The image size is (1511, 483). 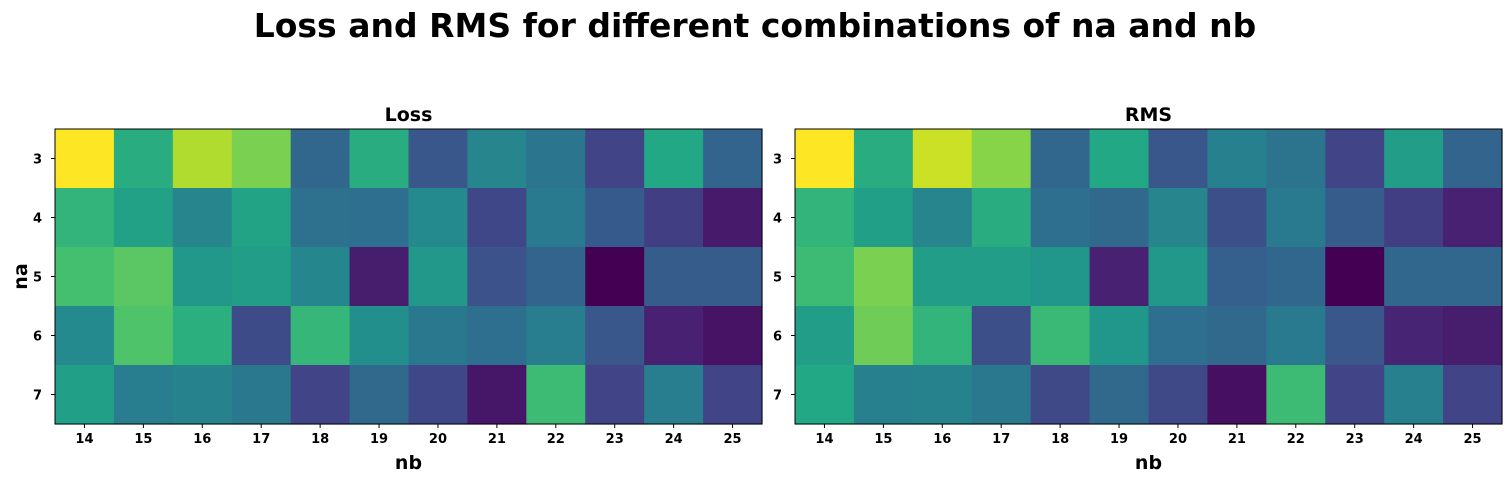 I want to click on y-axis-label: na, so click(x=21, y=276).